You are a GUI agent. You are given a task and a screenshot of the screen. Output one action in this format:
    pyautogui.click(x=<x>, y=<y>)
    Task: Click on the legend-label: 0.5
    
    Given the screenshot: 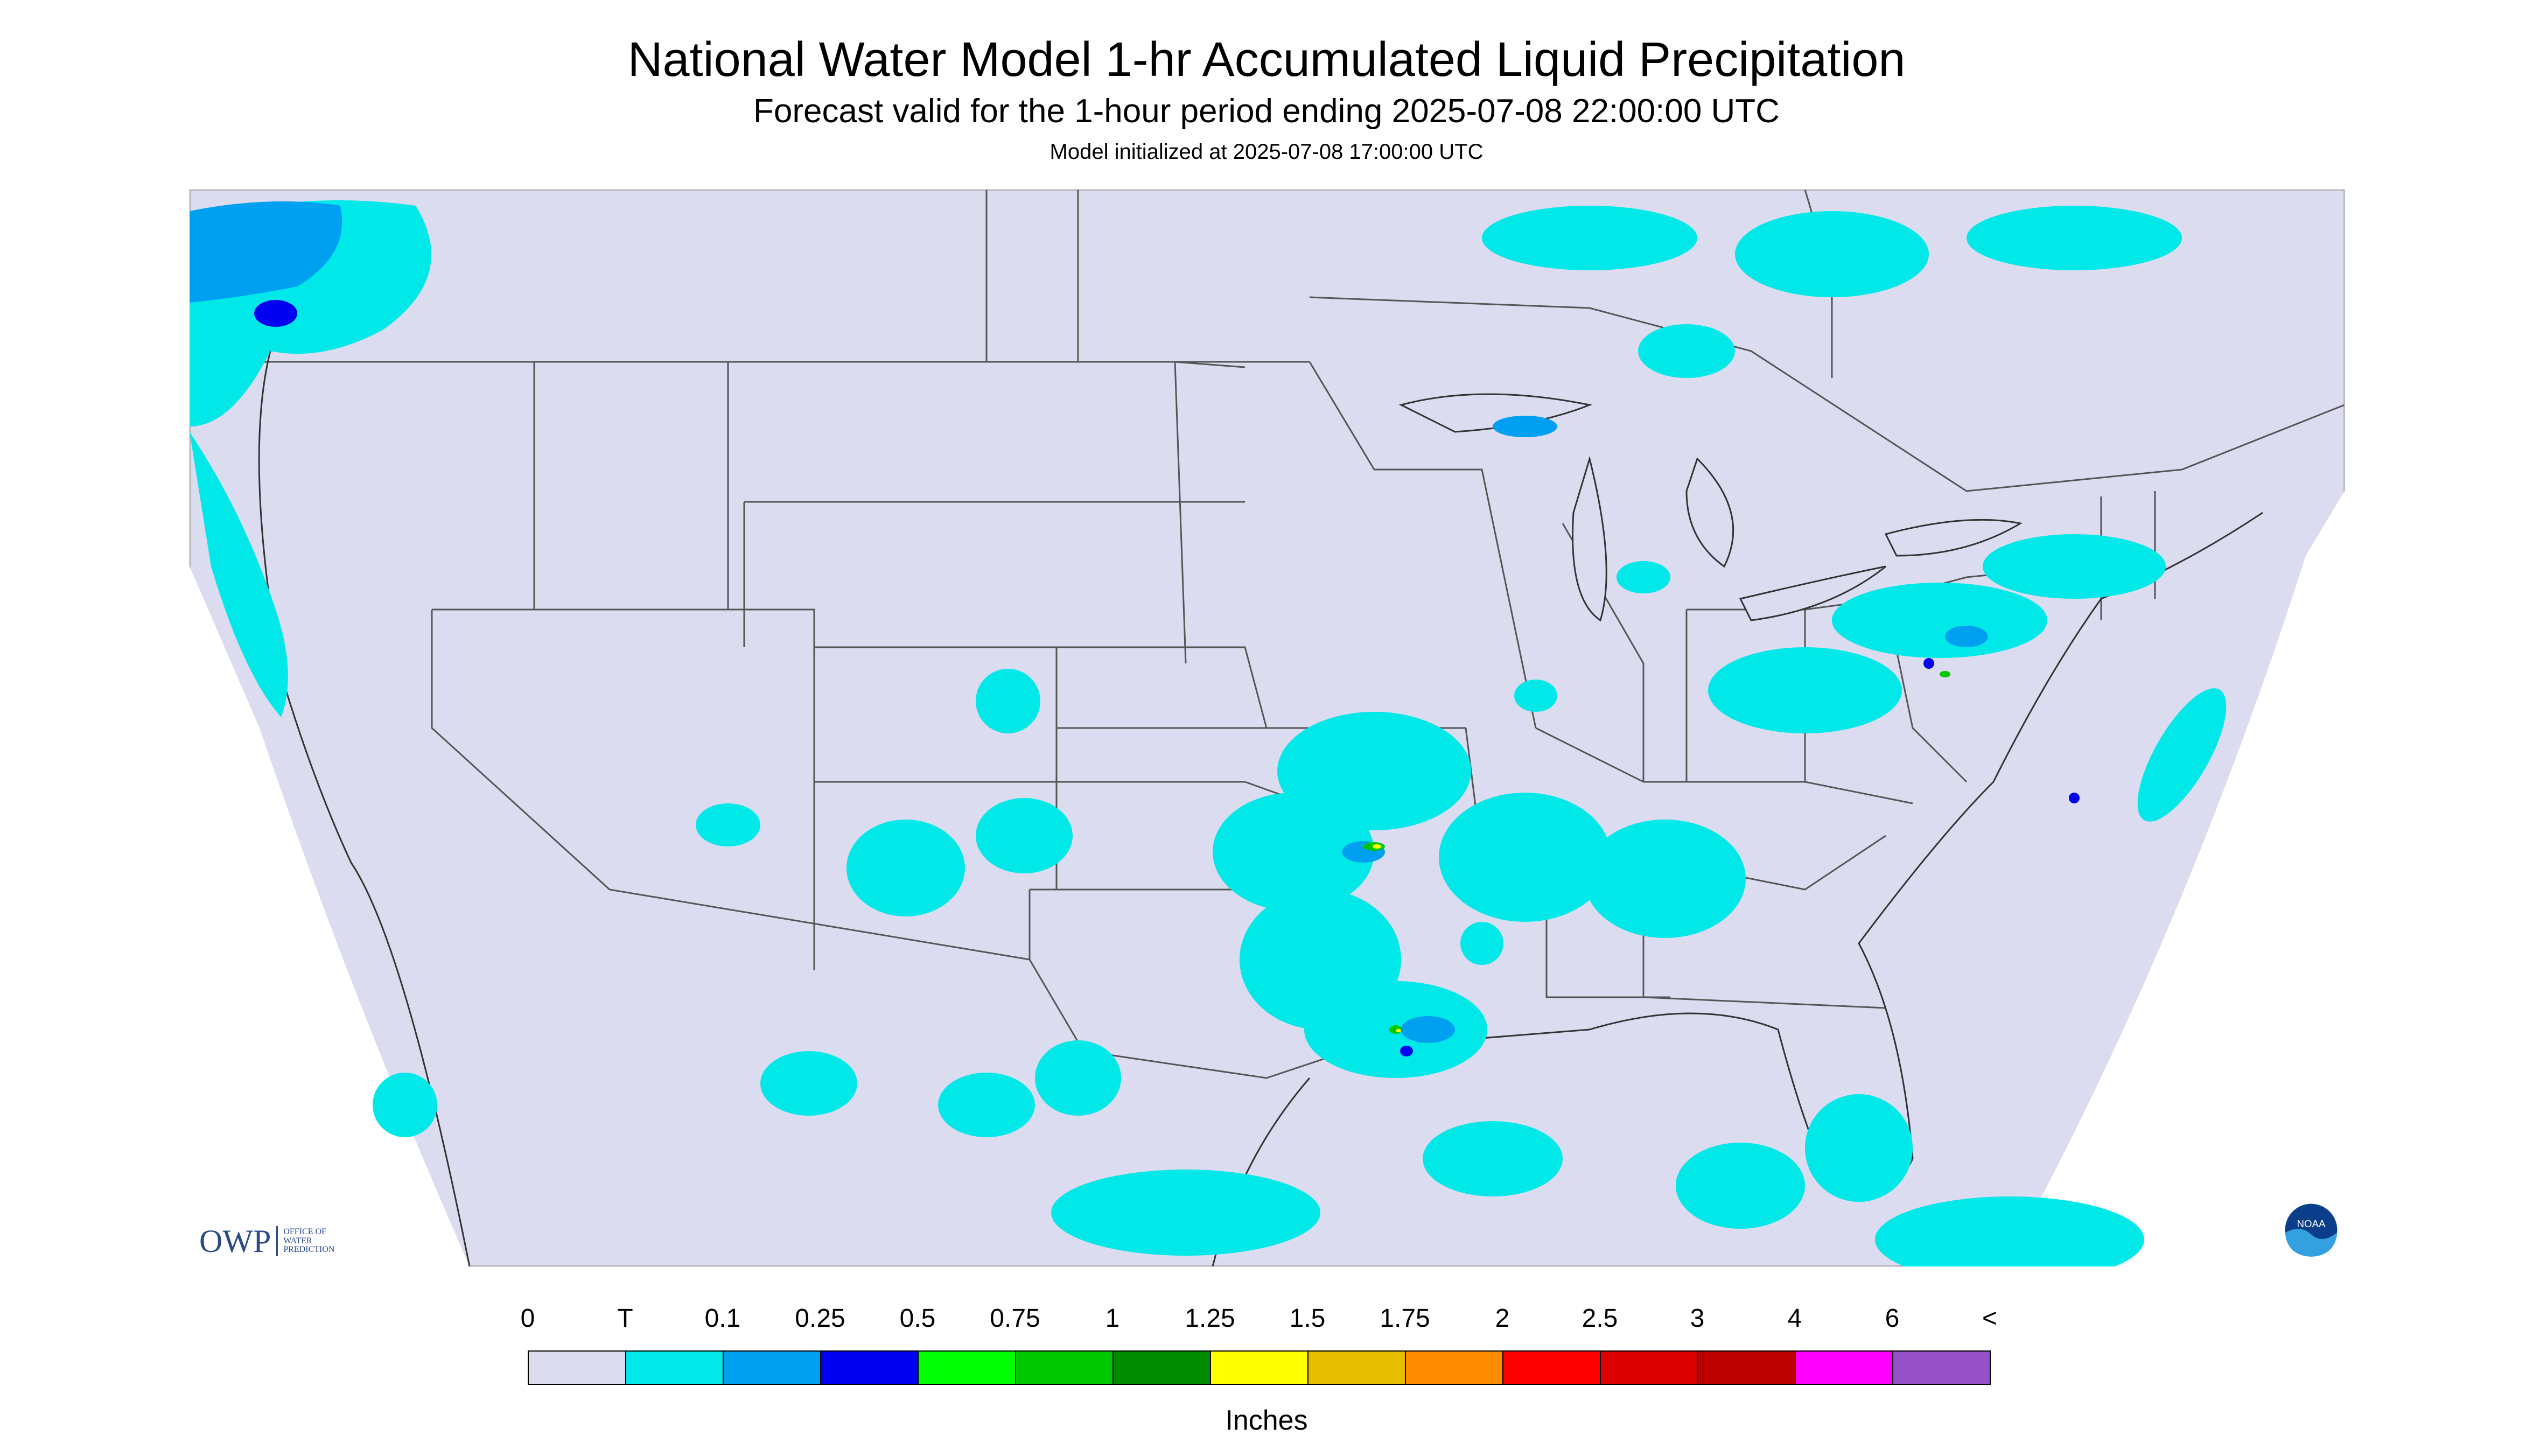 What is the action you would take?
    pyautogui.click(x=917, y=1318)
    